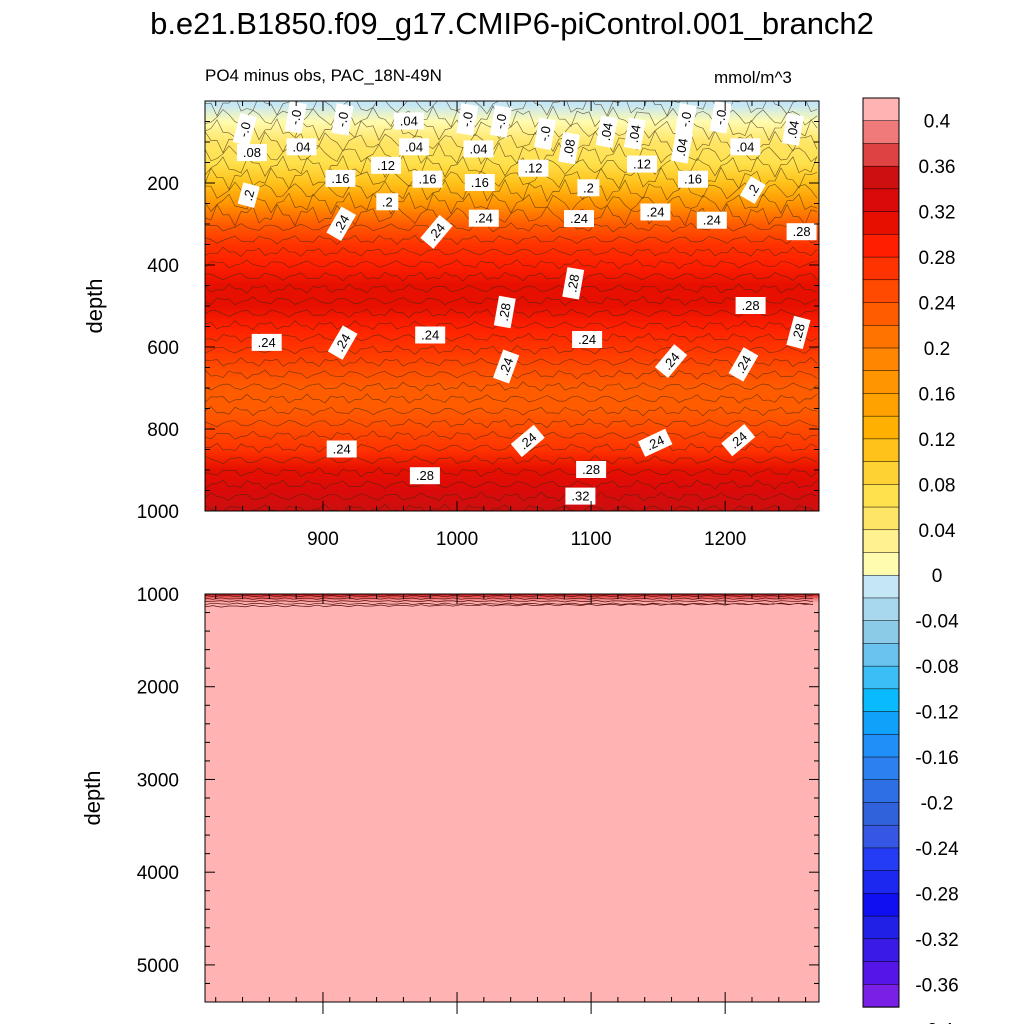  What do you see at coordinates (252, 152) in the screenshot?
I see `contour-label-text: .08` at bounding box center [252, 152].